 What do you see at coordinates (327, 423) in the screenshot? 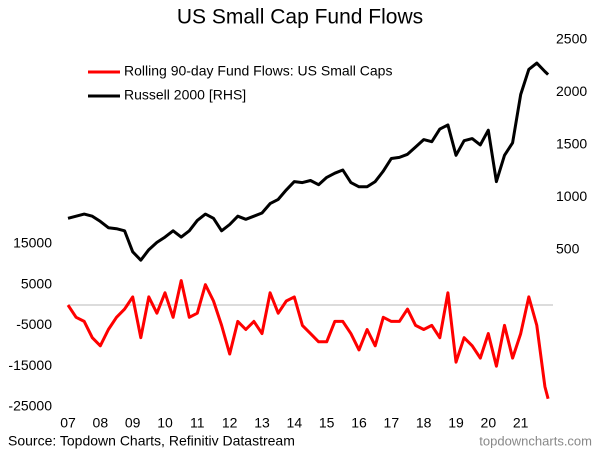
I see `x-tick-label: 15` at bounding box center [327, 423].